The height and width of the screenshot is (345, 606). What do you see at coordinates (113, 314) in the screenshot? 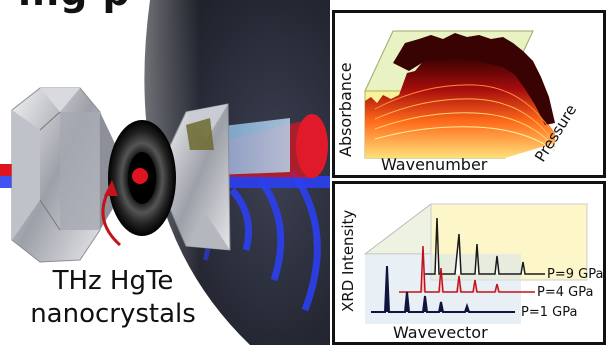
I see `caption-line-2: nanocrystals` at bounding box center [113, 314].